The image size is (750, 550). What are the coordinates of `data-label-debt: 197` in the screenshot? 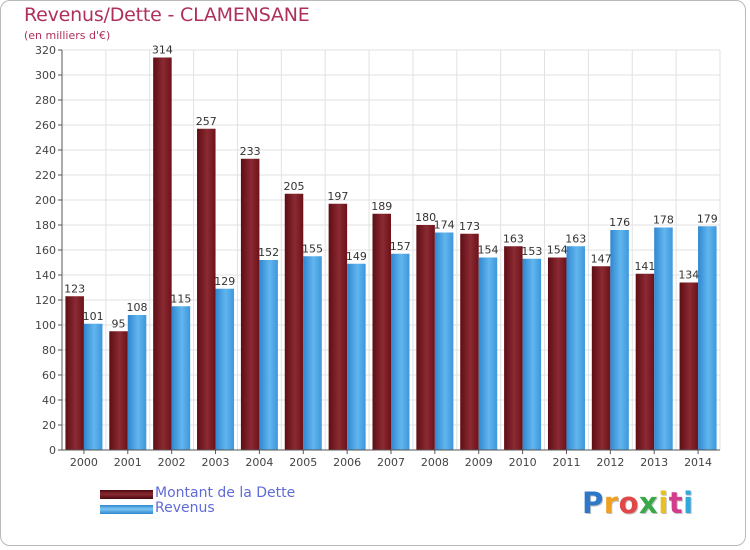 It's located at (337, 196).